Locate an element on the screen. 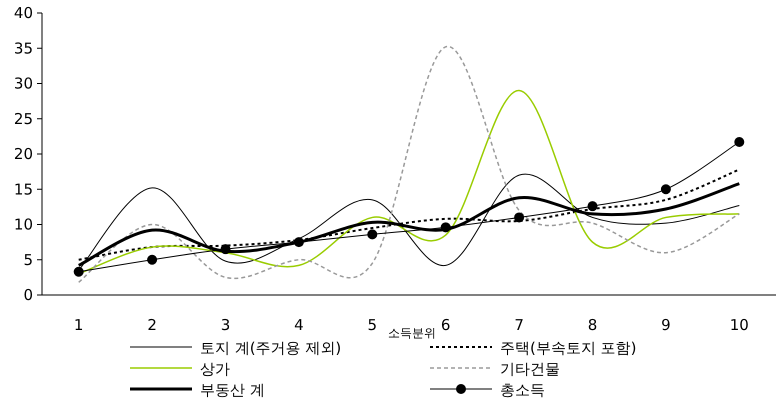  x-tick-label: 6 is located at coordinates (445, 325).